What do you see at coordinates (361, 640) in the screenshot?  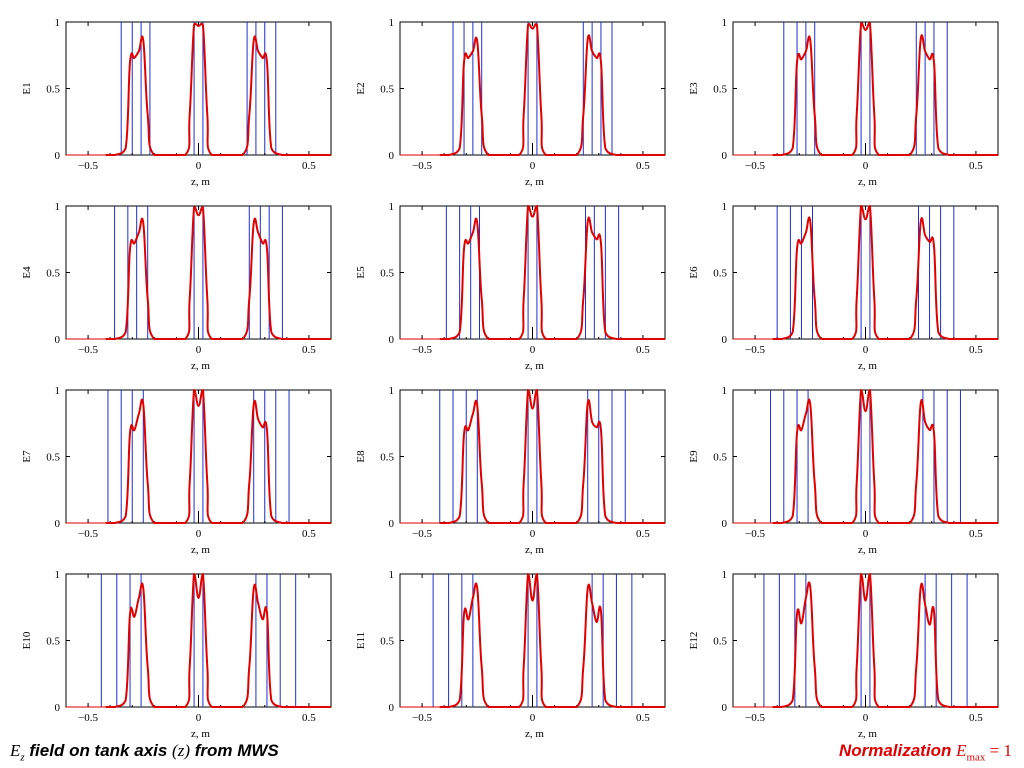 I see `y-axis-title: E11` at bounding box center [361, 640].